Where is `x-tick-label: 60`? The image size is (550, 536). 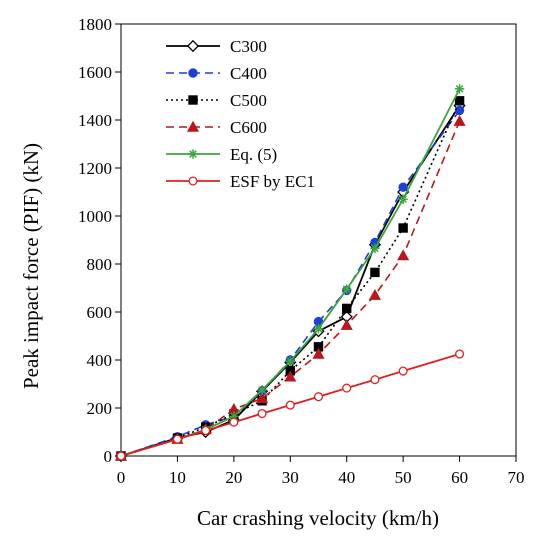
x-tick-label: 60 is located at coordinates (459, 477).